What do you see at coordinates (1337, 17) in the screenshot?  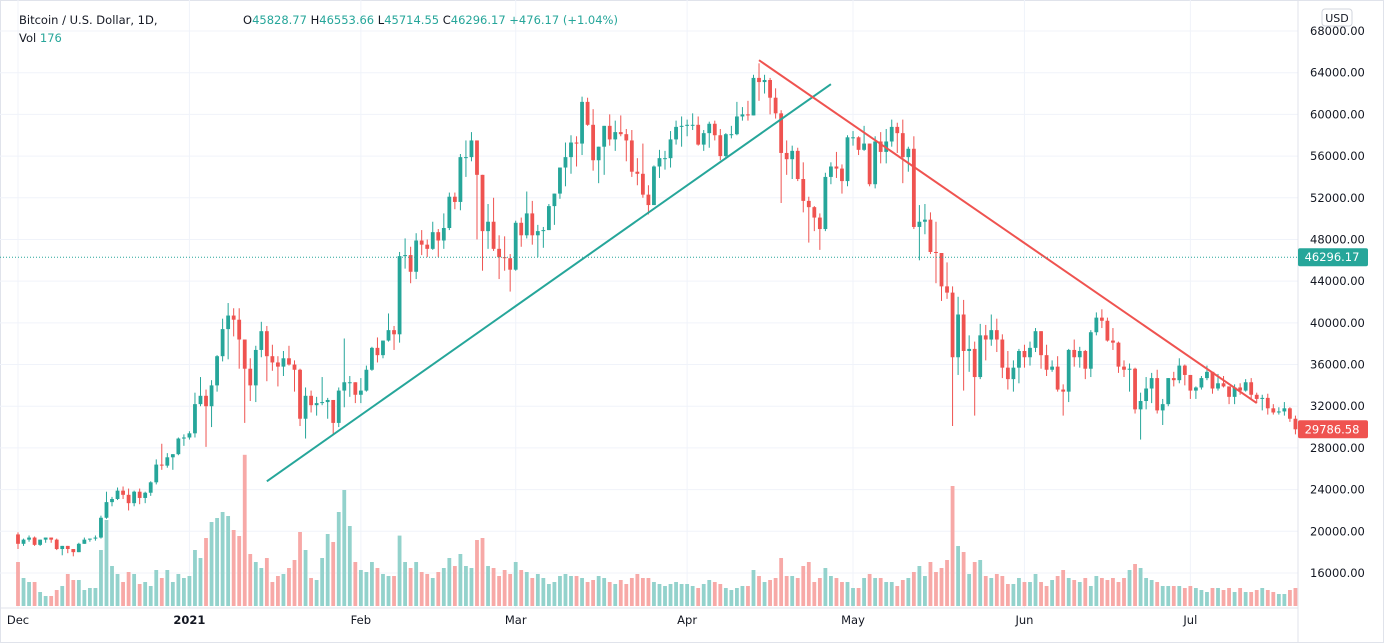 I see `currency-button` at bounding box center [1337, 17].